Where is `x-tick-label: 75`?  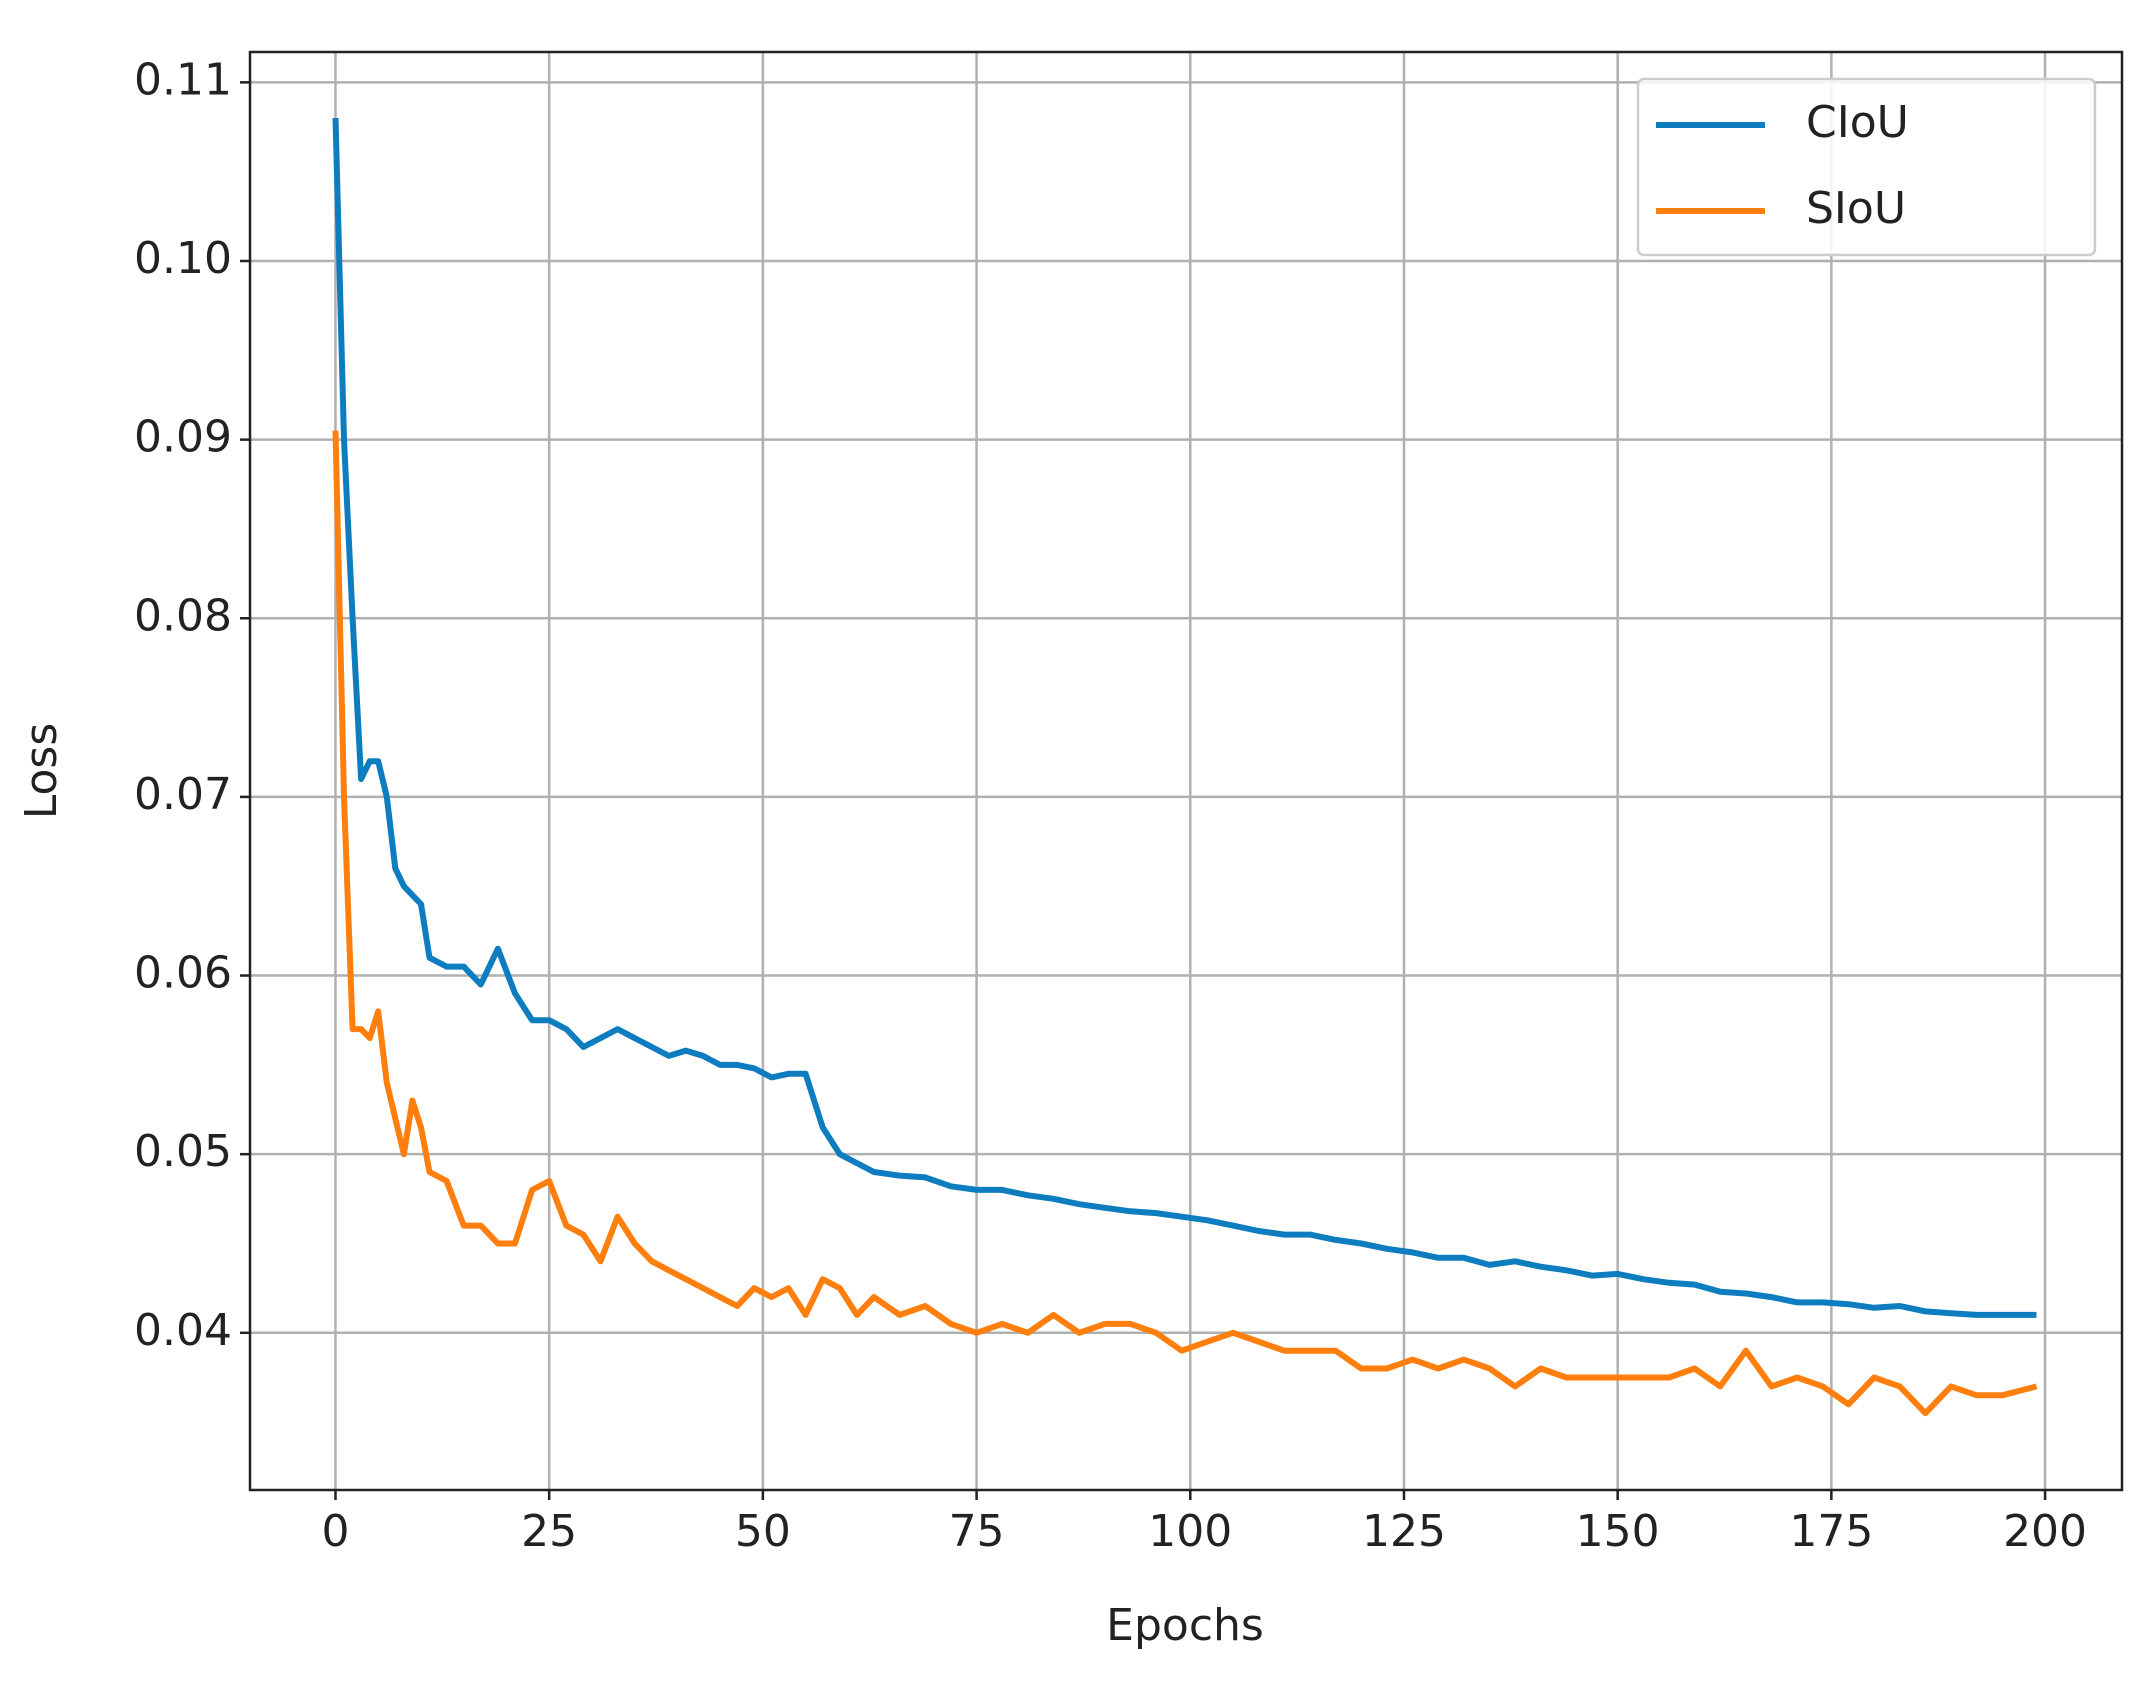 x-tick-label: 75 is located at coordinates (977, 1531).